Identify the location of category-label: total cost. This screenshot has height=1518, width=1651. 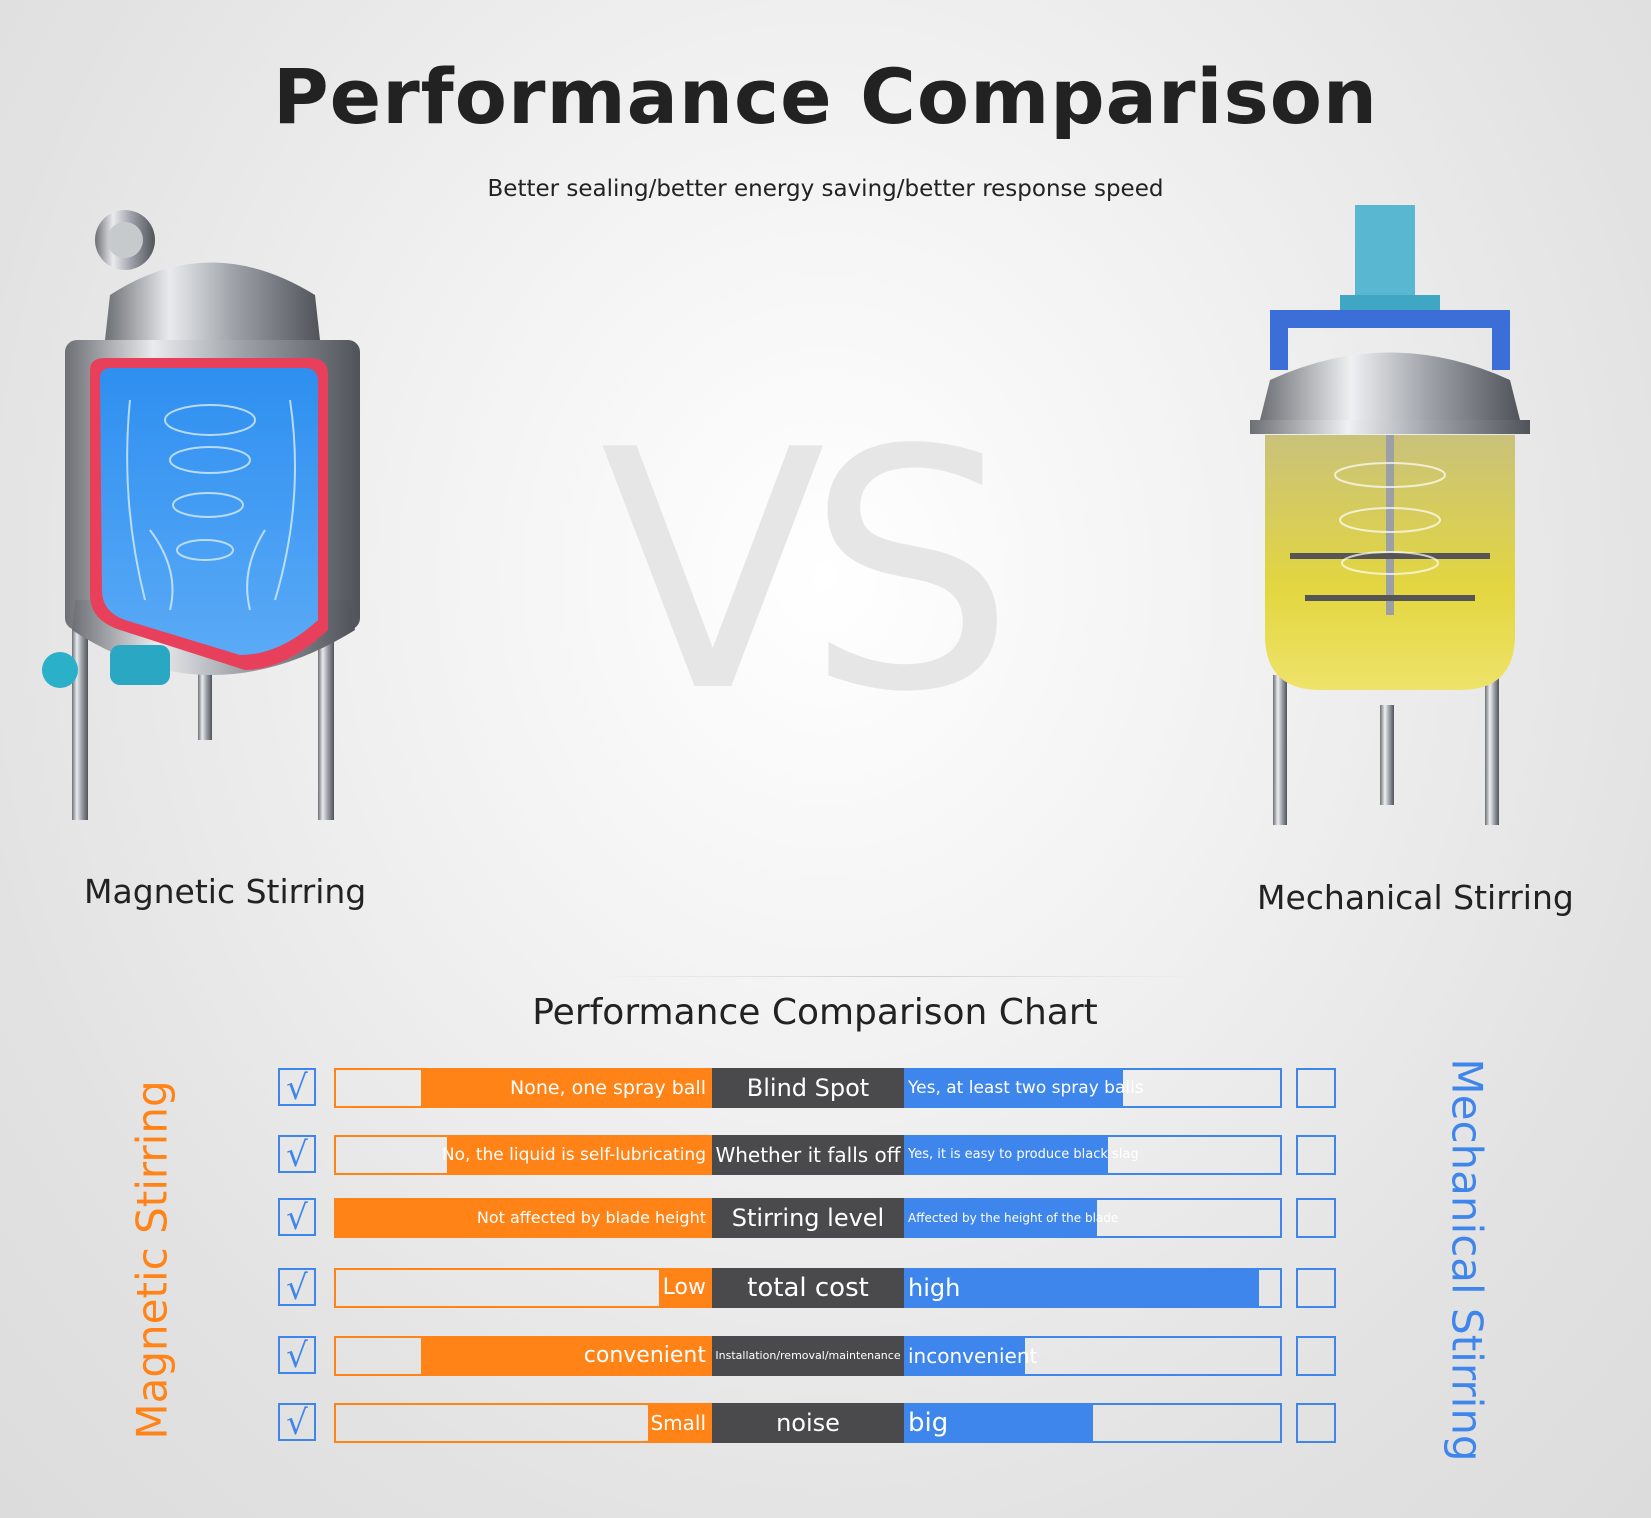
(808, 1288).